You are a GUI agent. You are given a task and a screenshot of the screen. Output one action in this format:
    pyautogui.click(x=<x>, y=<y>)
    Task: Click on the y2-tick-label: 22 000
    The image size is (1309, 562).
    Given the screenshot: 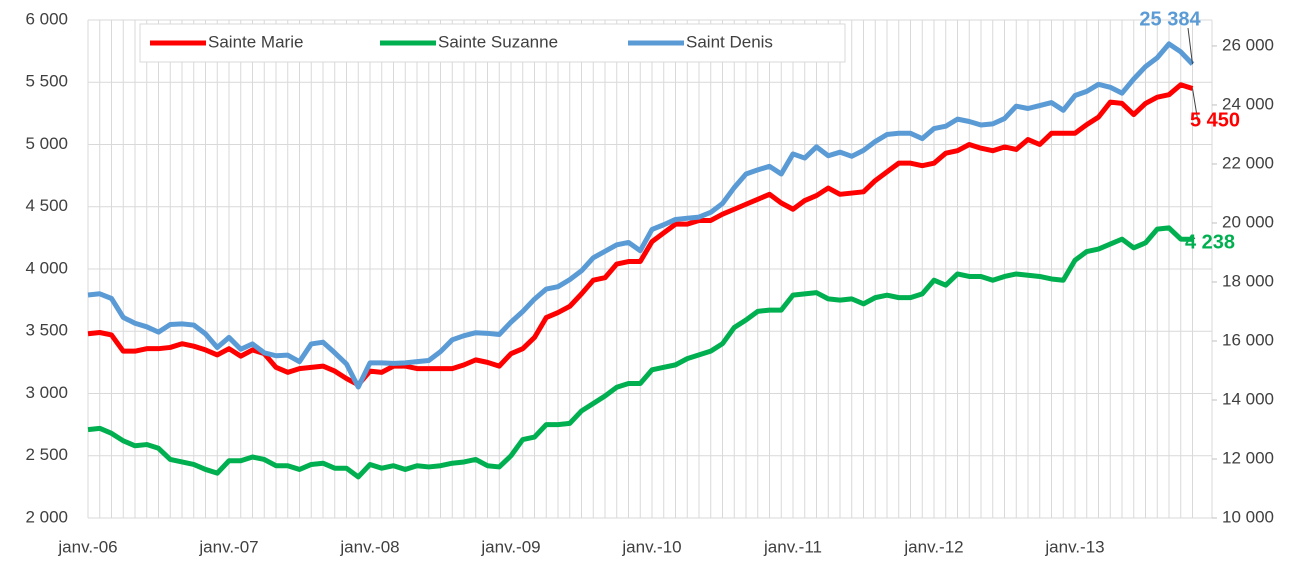 What is the action you would take?
    pyautogui.click(x=1248, y=162)
    